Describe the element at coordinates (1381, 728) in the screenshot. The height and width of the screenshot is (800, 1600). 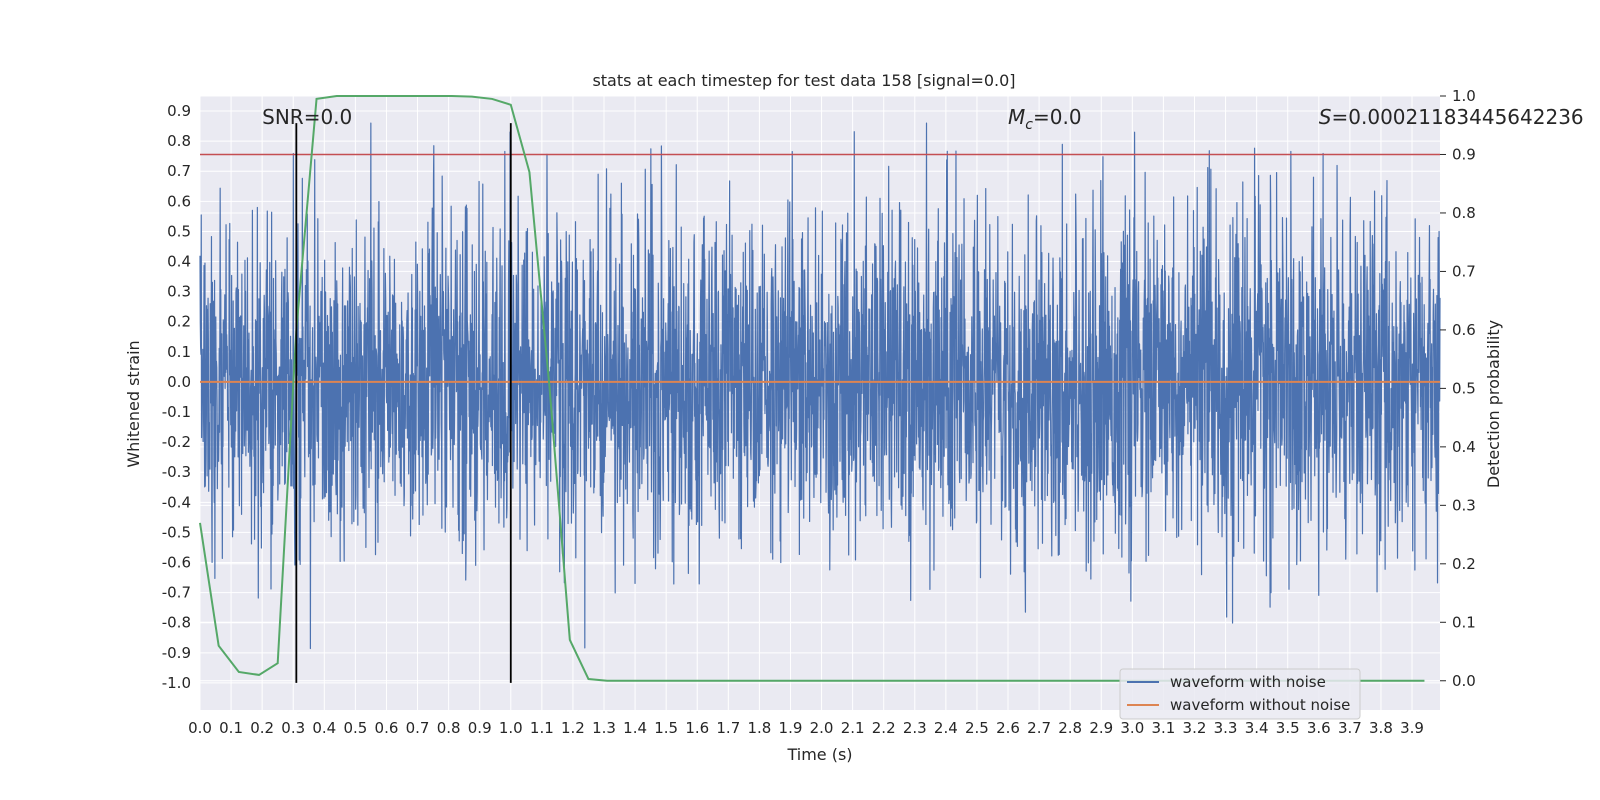
I see `x-tick-label: 3.8` at that location.